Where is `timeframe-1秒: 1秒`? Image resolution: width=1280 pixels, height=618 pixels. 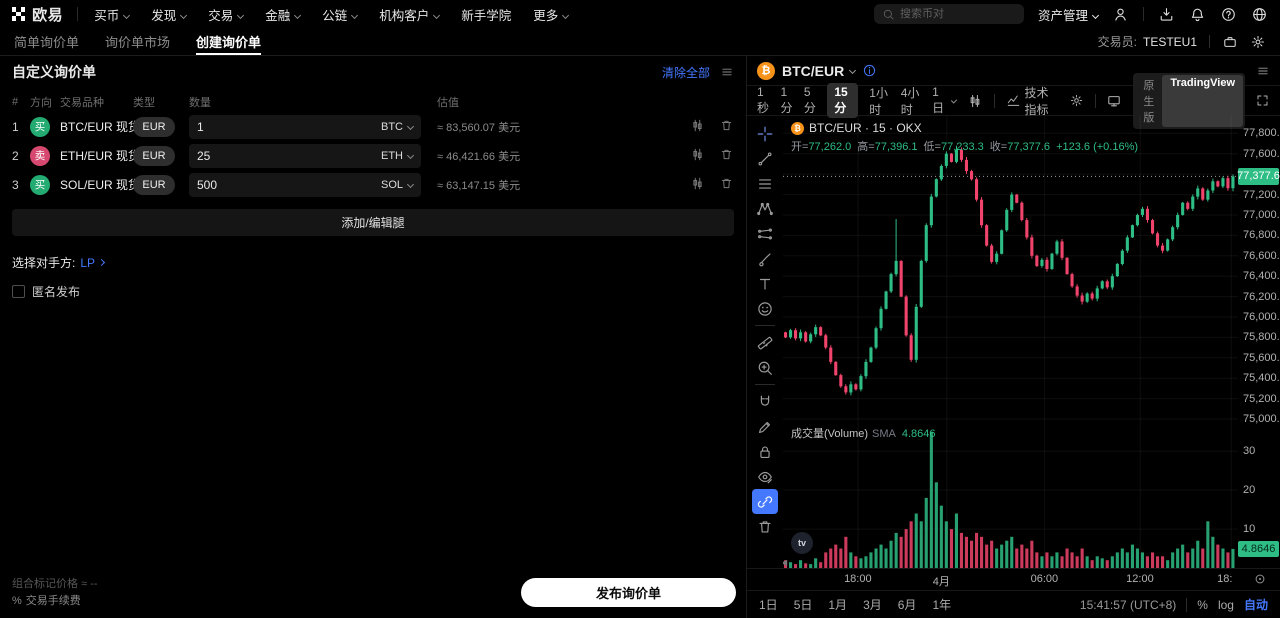
timeframe-1秒: 1秒 is located at coordinates (763, 100).